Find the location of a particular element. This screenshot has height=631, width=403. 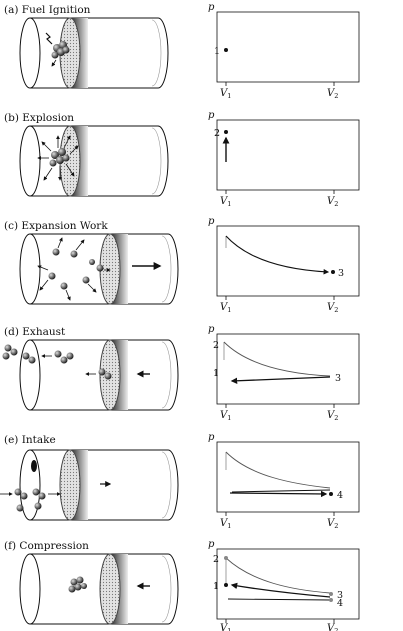

v2-label-f: V is located at coordinates (331, 627).